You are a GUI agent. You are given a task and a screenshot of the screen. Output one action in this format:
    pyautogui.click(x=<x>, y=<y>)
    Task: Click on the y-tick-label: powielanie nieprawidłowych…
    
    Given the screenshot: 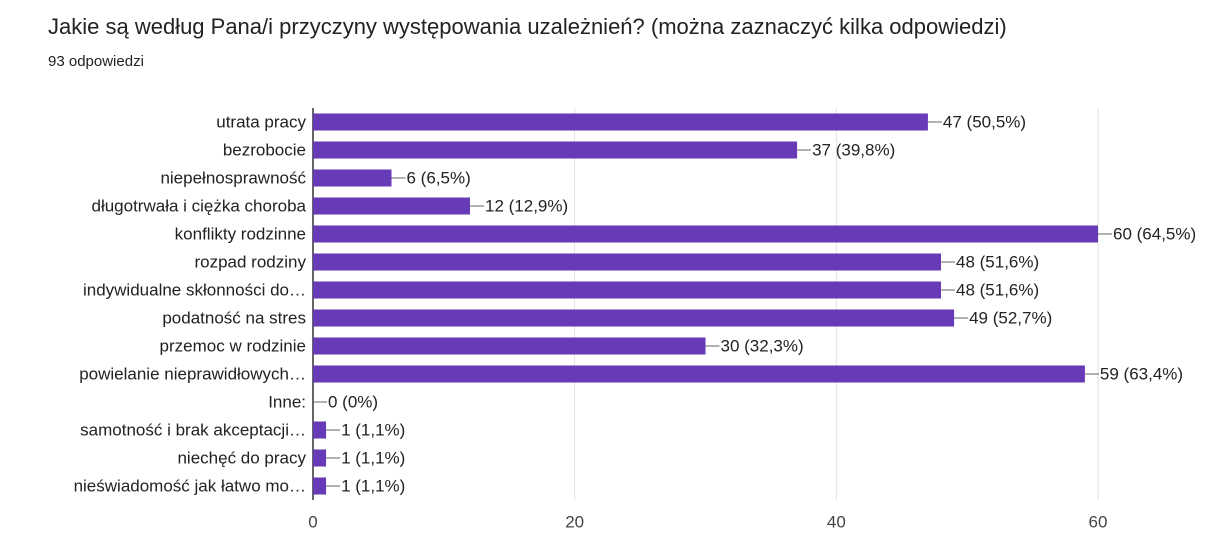 What is the action you would take?
    pyautogui.click(x=192, y=373)
    